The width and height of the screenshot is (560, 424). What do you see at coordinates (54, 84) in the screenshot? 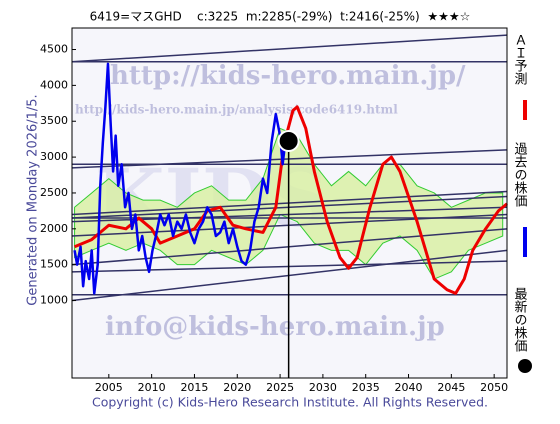
I see `y-tick-label: 4000` at bounding box center [54, 84].